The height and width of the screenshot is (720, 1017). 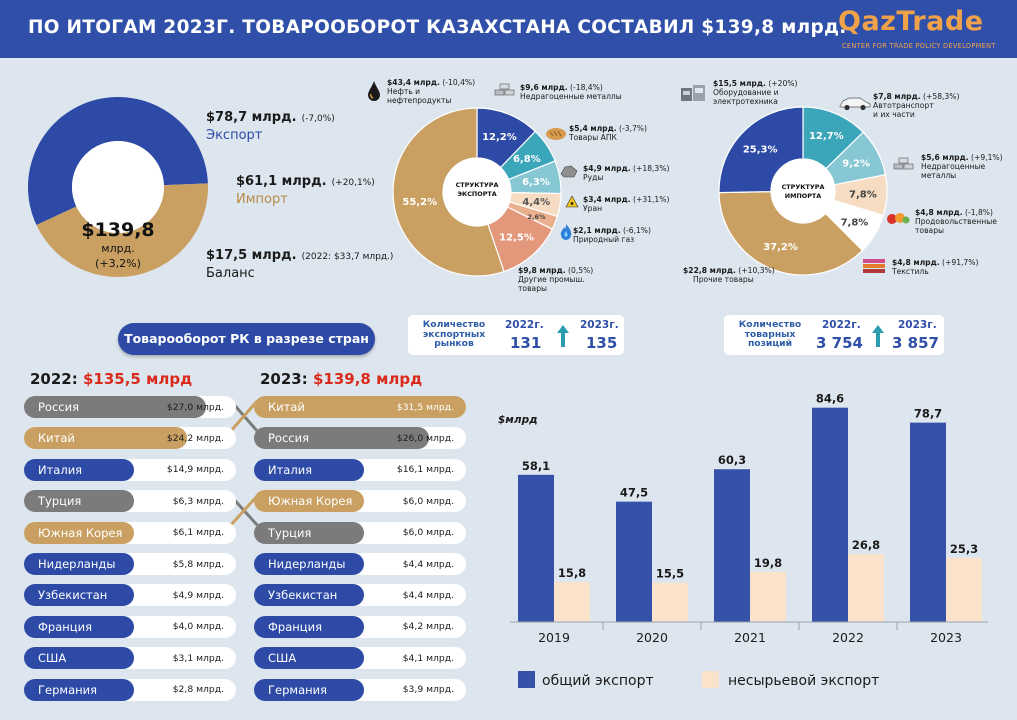 What do you see at coordinates (826, 136) in the screenshot?
I see `import-slice-label-0: 12,7%` at bounding box center [826, 136].